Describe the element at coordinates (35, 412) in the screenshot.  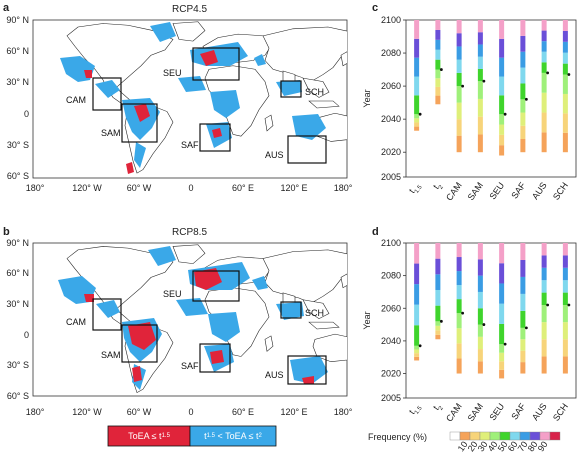
I see `lon-tick: 180°` at that location.